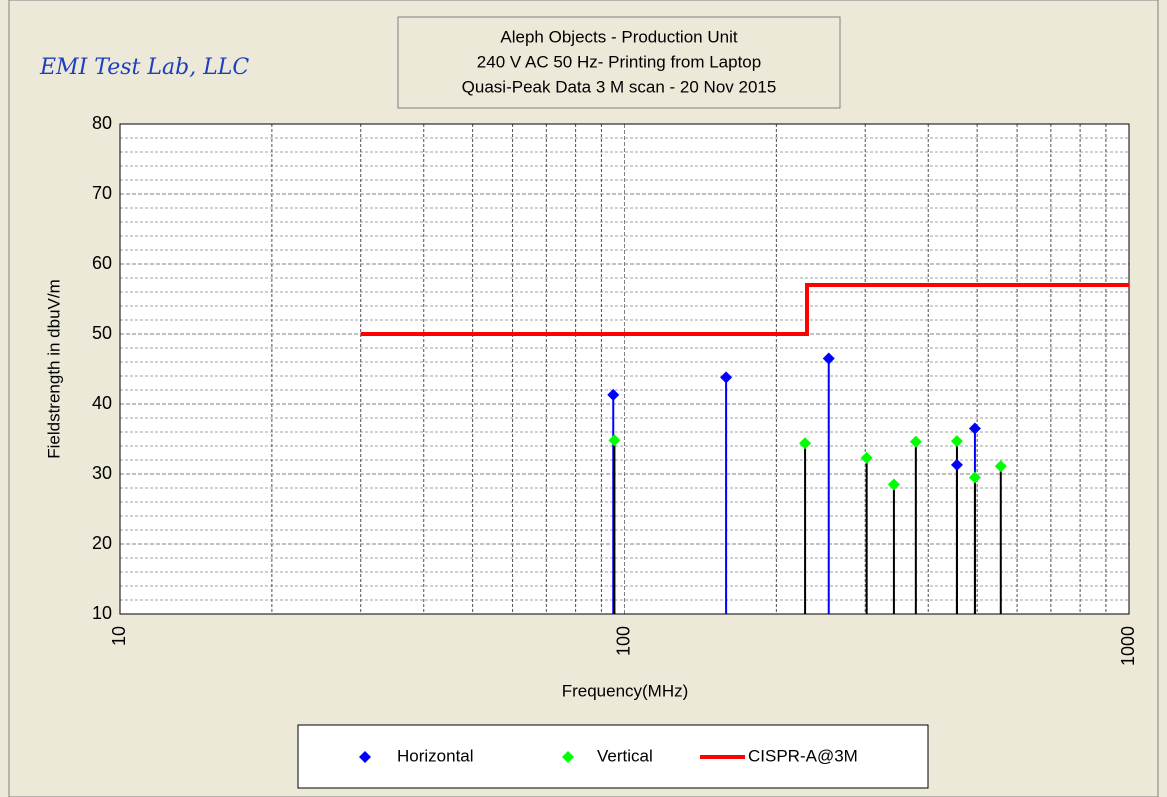 This screenshot has height=797, width=1167. Describe the element at coordinates (623, 641) in the screenshot. I see `x-tick-label: 100` at that location.